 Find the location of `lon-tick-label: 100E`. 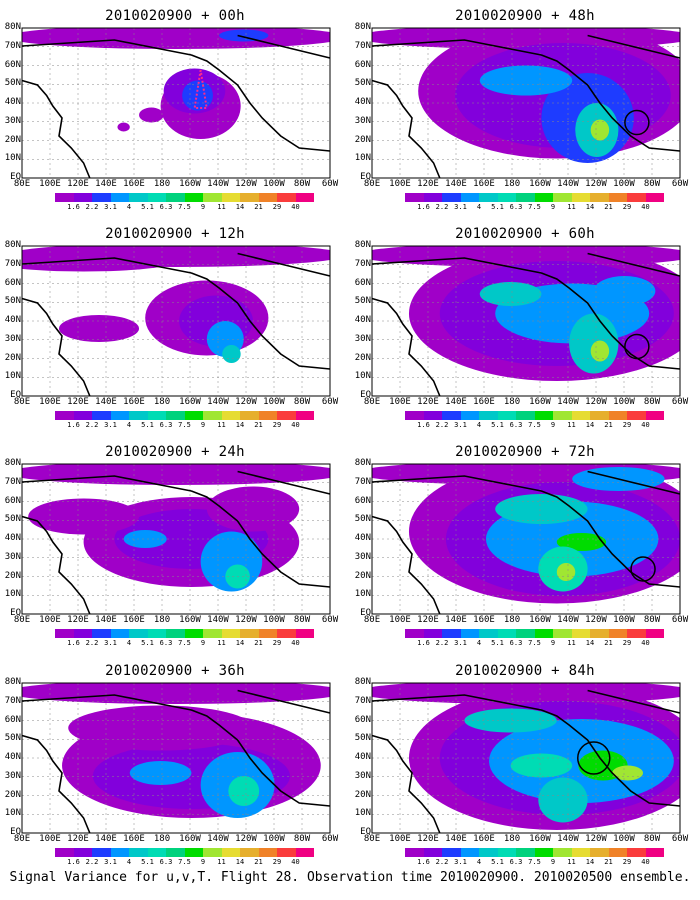

lon-tick-label: 100E is located at coordinates (50, 620).